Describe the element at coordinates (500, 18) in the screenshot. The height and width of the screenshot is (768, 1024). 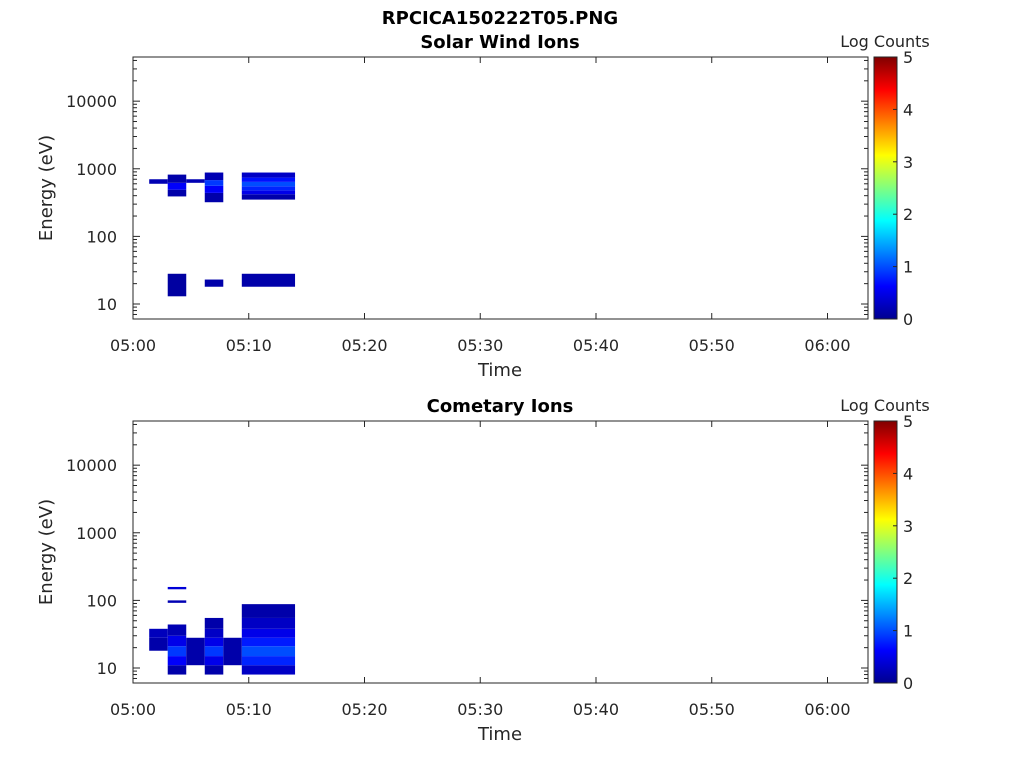
I see `figure-title: RPCICA150222T05.PNG` at that location.